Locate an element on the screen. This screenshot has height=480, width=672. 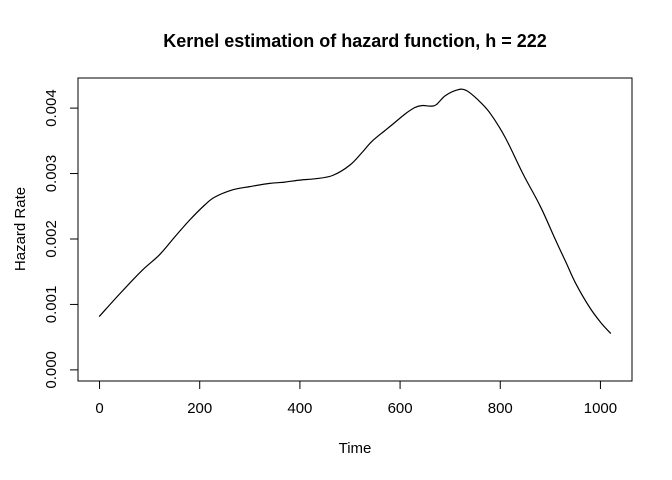
x-tick-label: 0 is located at coordinates (99, 408).